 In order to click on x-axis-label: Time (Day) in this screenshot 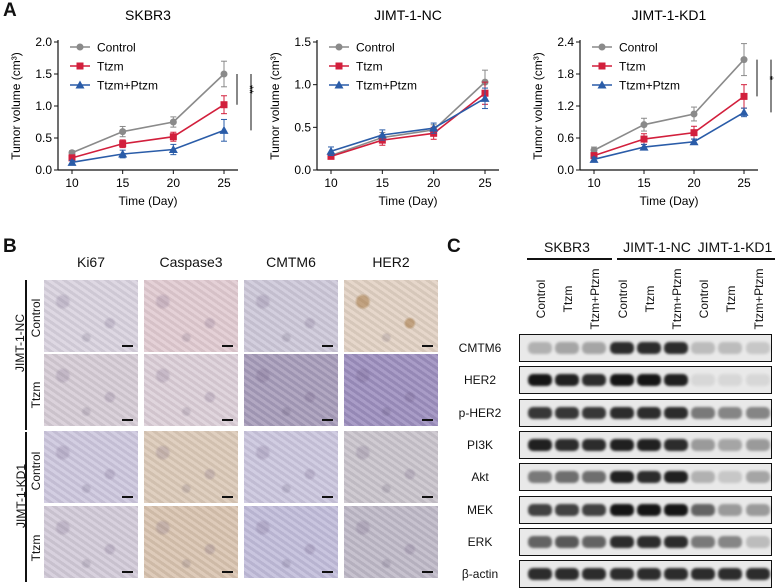, I will do `click(408, 201)`.